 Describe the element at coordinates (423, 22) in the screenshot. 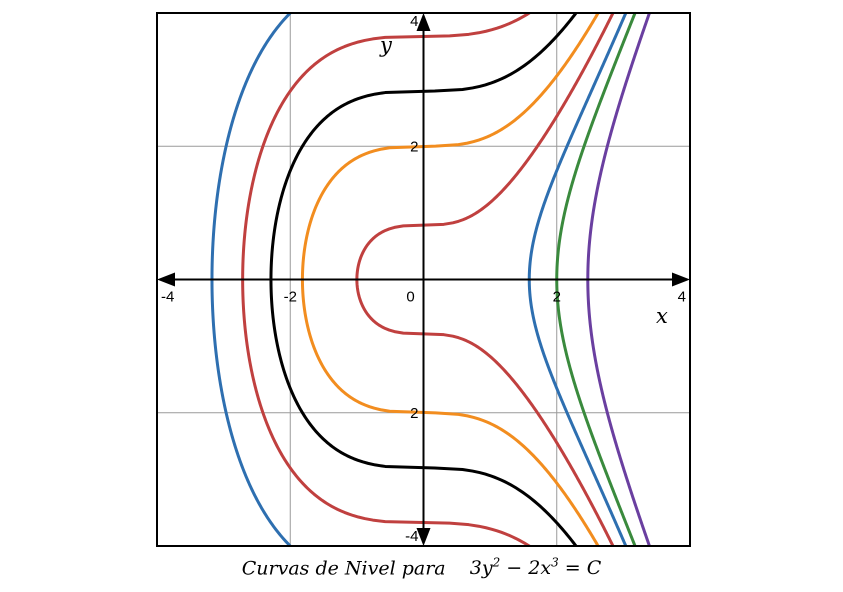

I see `y-axis-arrow-up` at that location.